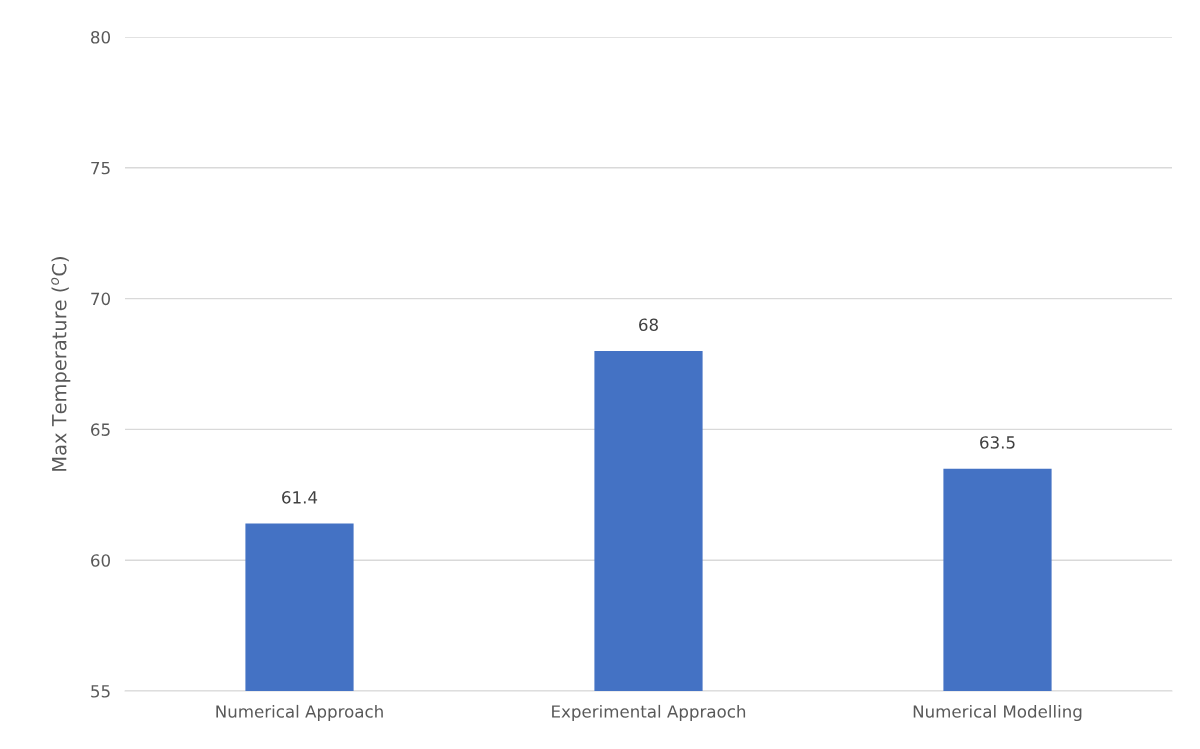 Image resolution: width=1200 pixels, height=749 pixels. I want to click on y-tick-label: 75, so click(100, 168).